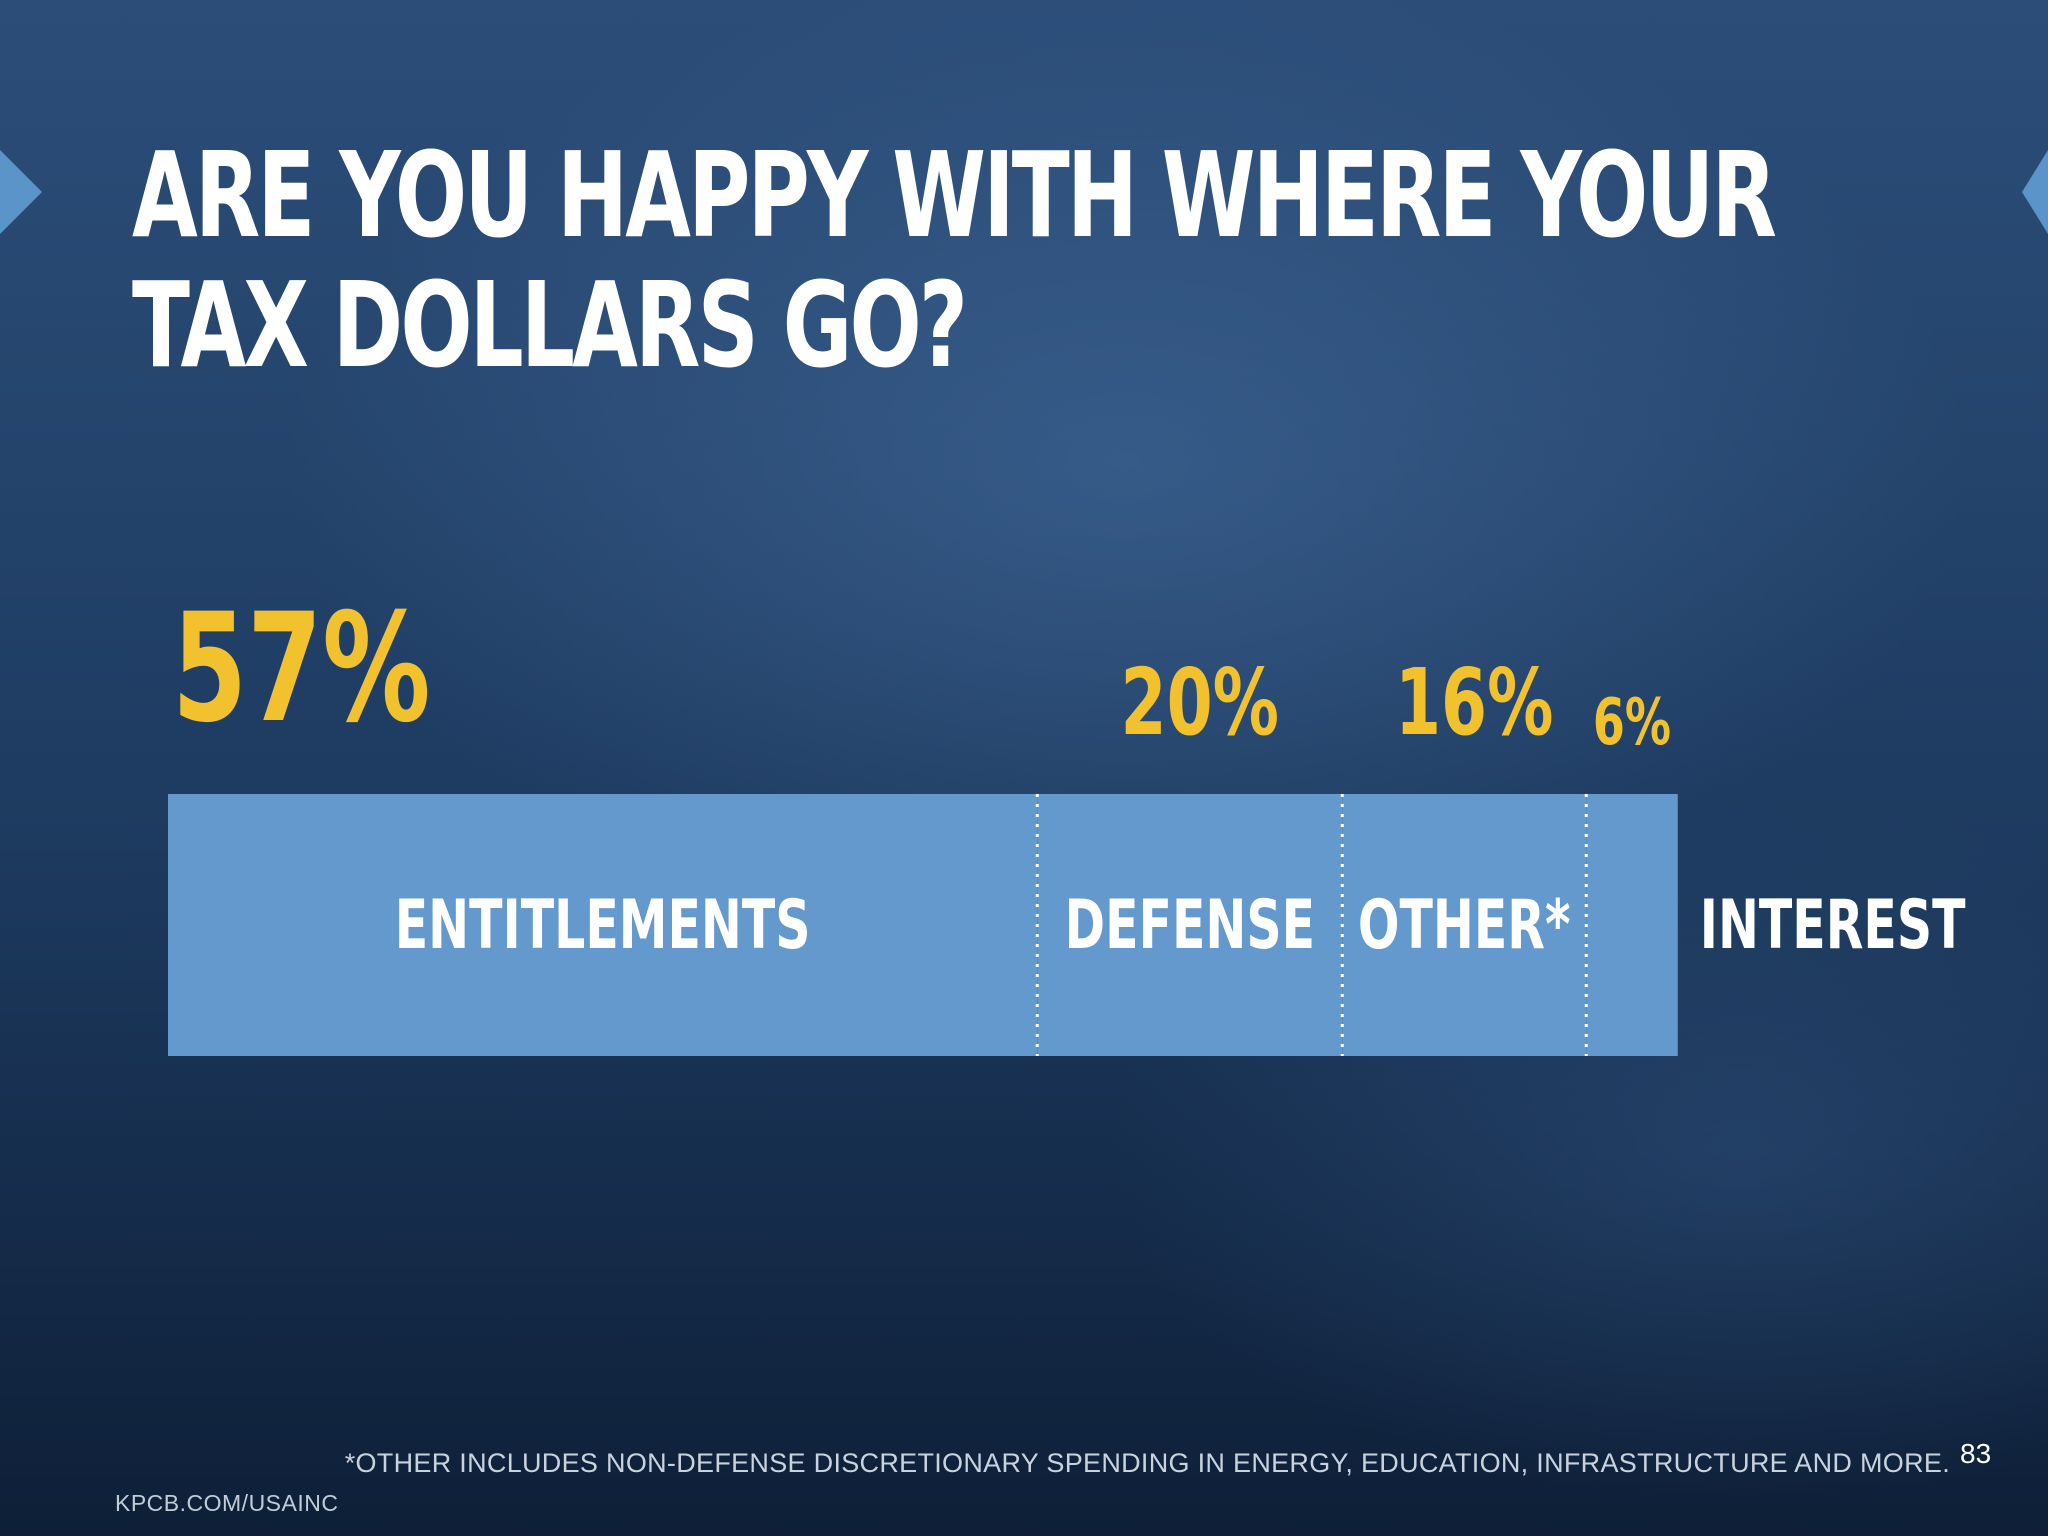  I want to click on bar-segment-other, so click(1464, 925).